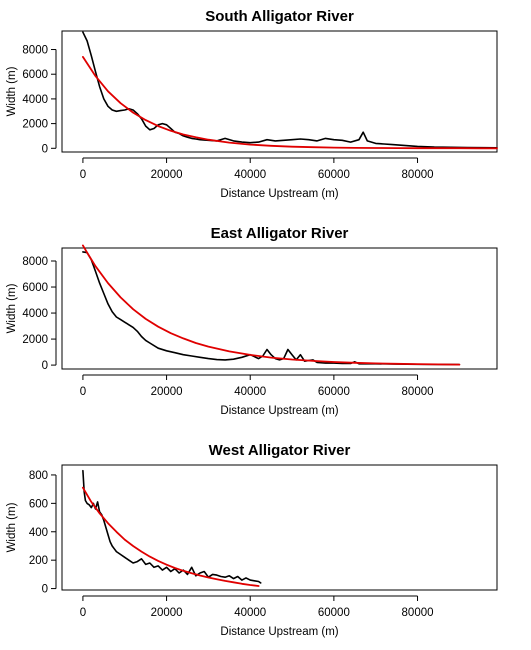  I want to click on east-y-tick-label: 8000, so click(35, 262).